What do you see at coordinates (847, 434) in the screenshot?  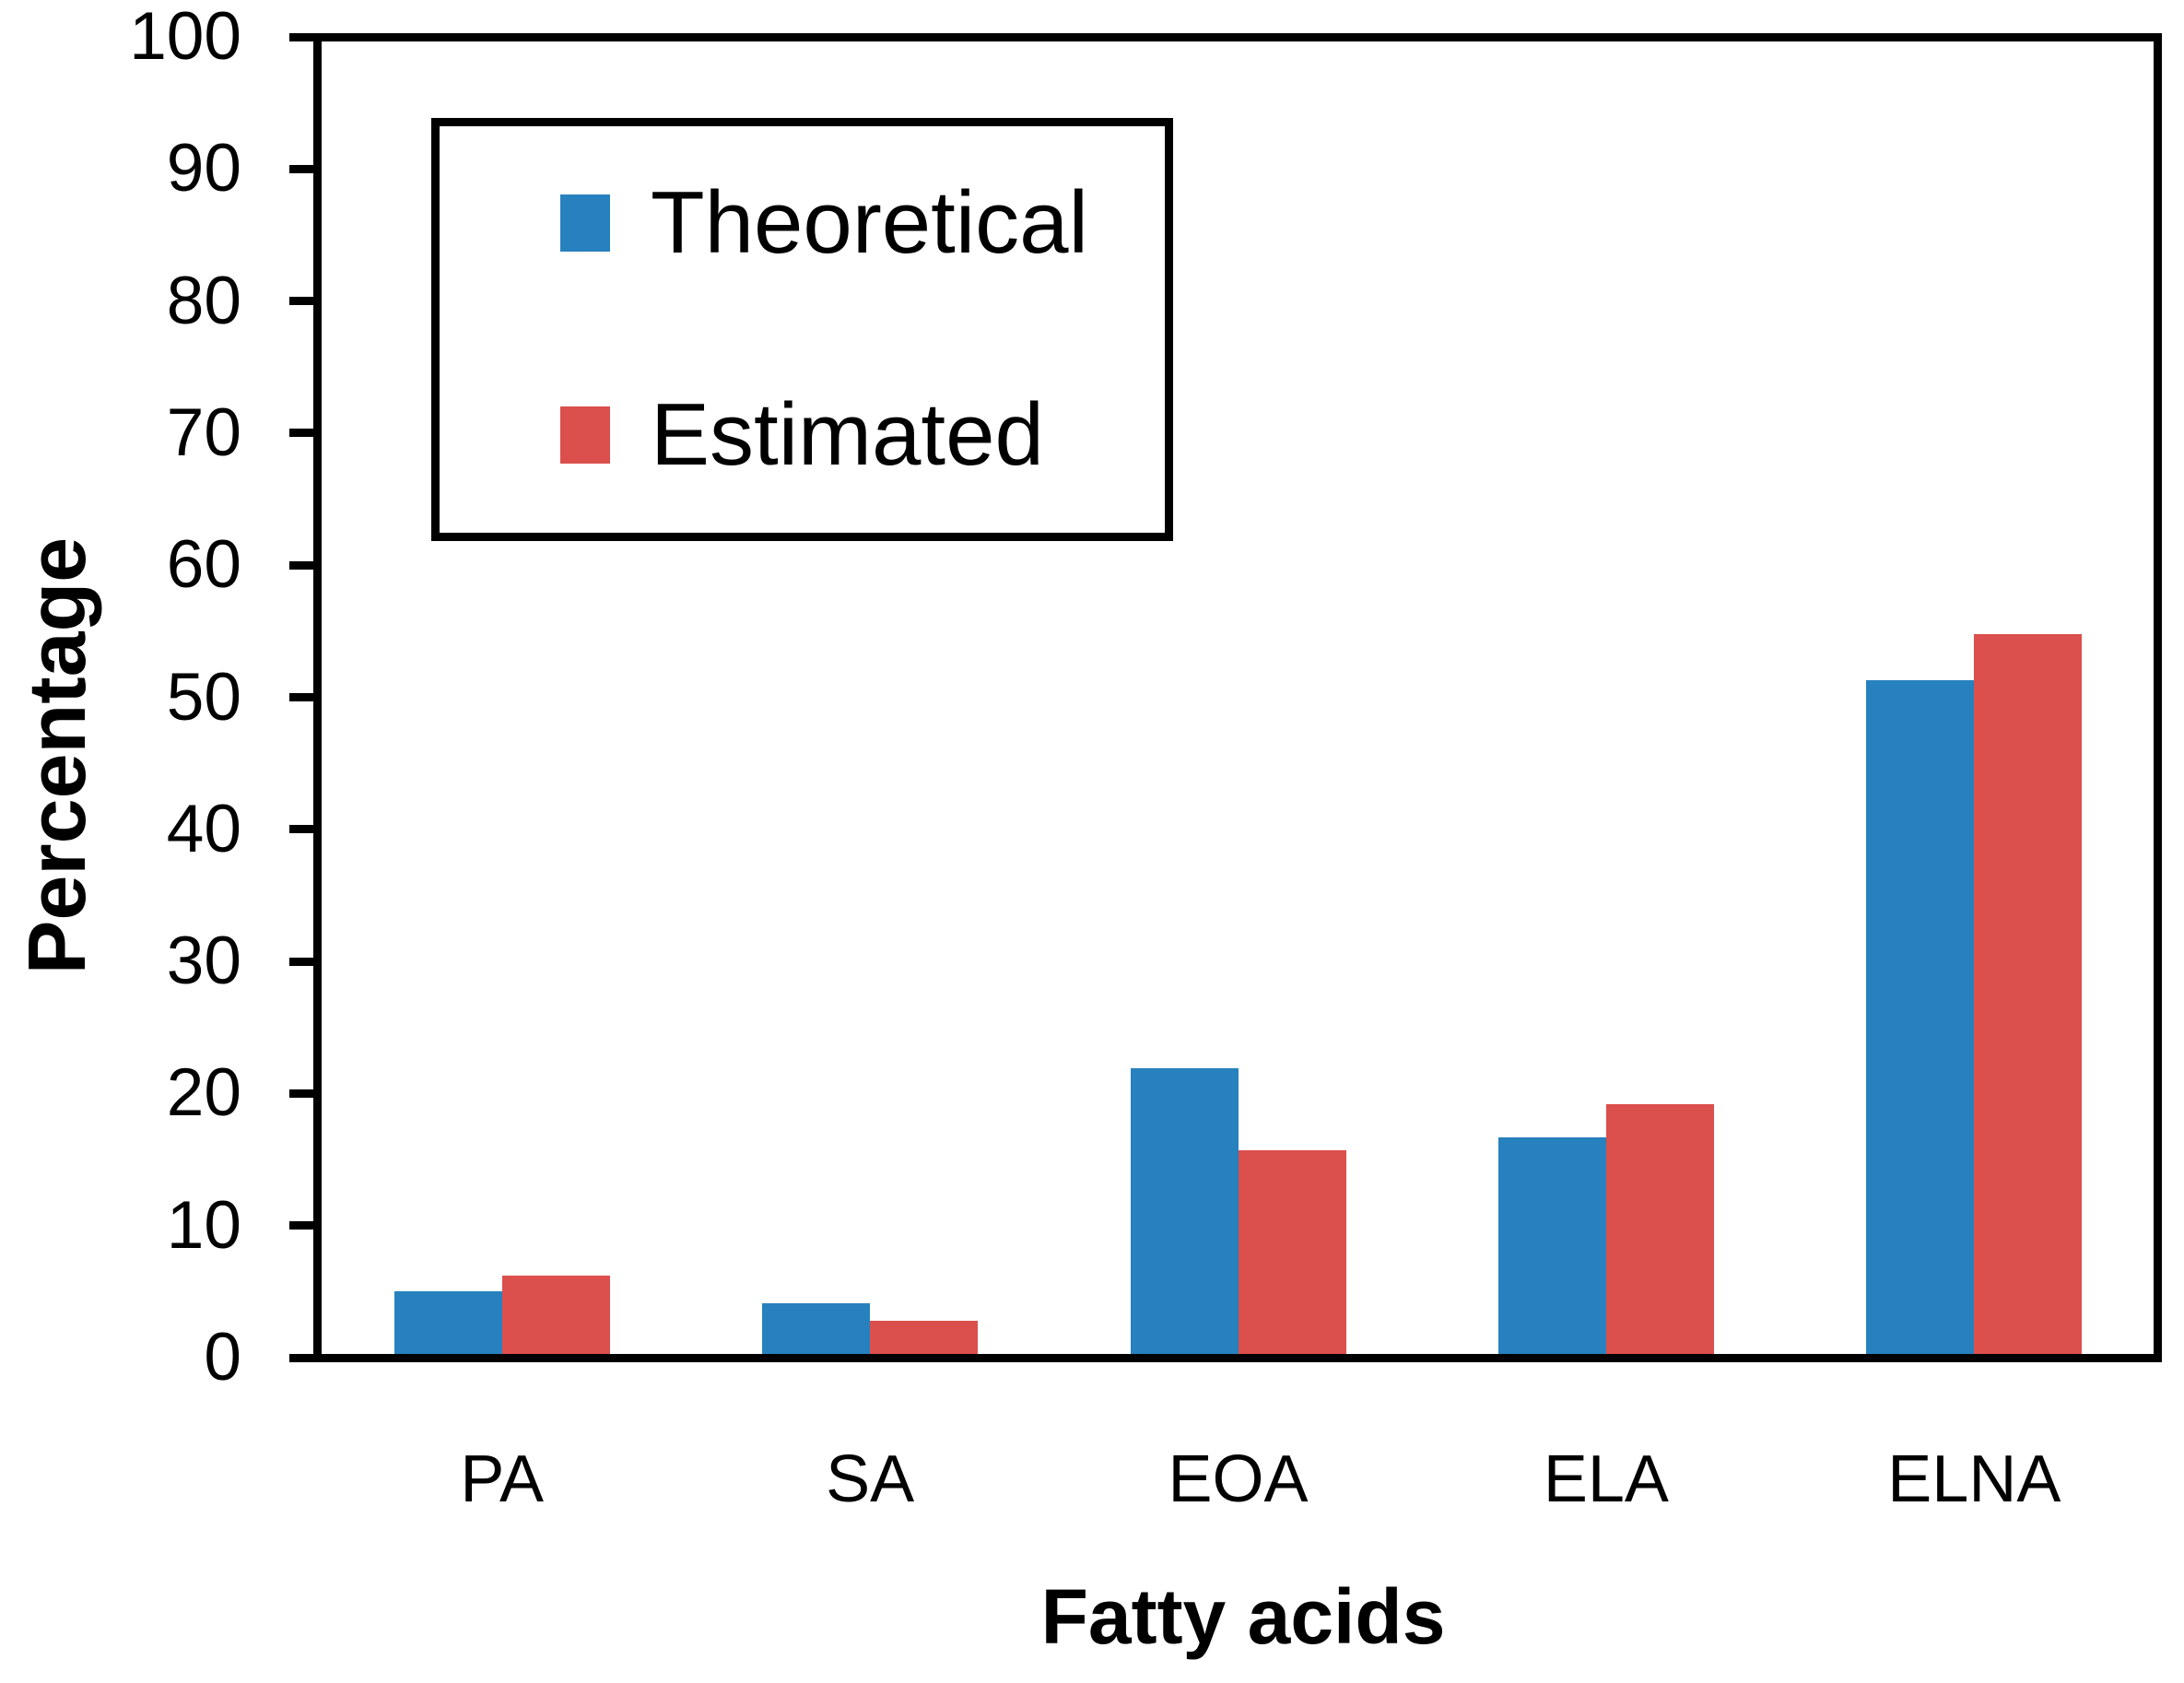 I see `legend-label-estimated: Estimated` at bounding box center [847, 434].